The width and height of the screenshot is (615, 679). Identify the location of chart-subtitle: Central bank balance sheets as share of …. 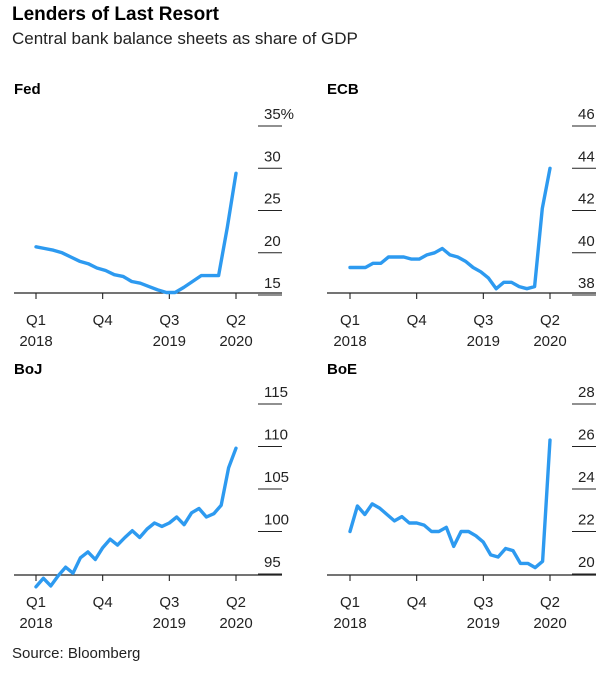
(185, 38).